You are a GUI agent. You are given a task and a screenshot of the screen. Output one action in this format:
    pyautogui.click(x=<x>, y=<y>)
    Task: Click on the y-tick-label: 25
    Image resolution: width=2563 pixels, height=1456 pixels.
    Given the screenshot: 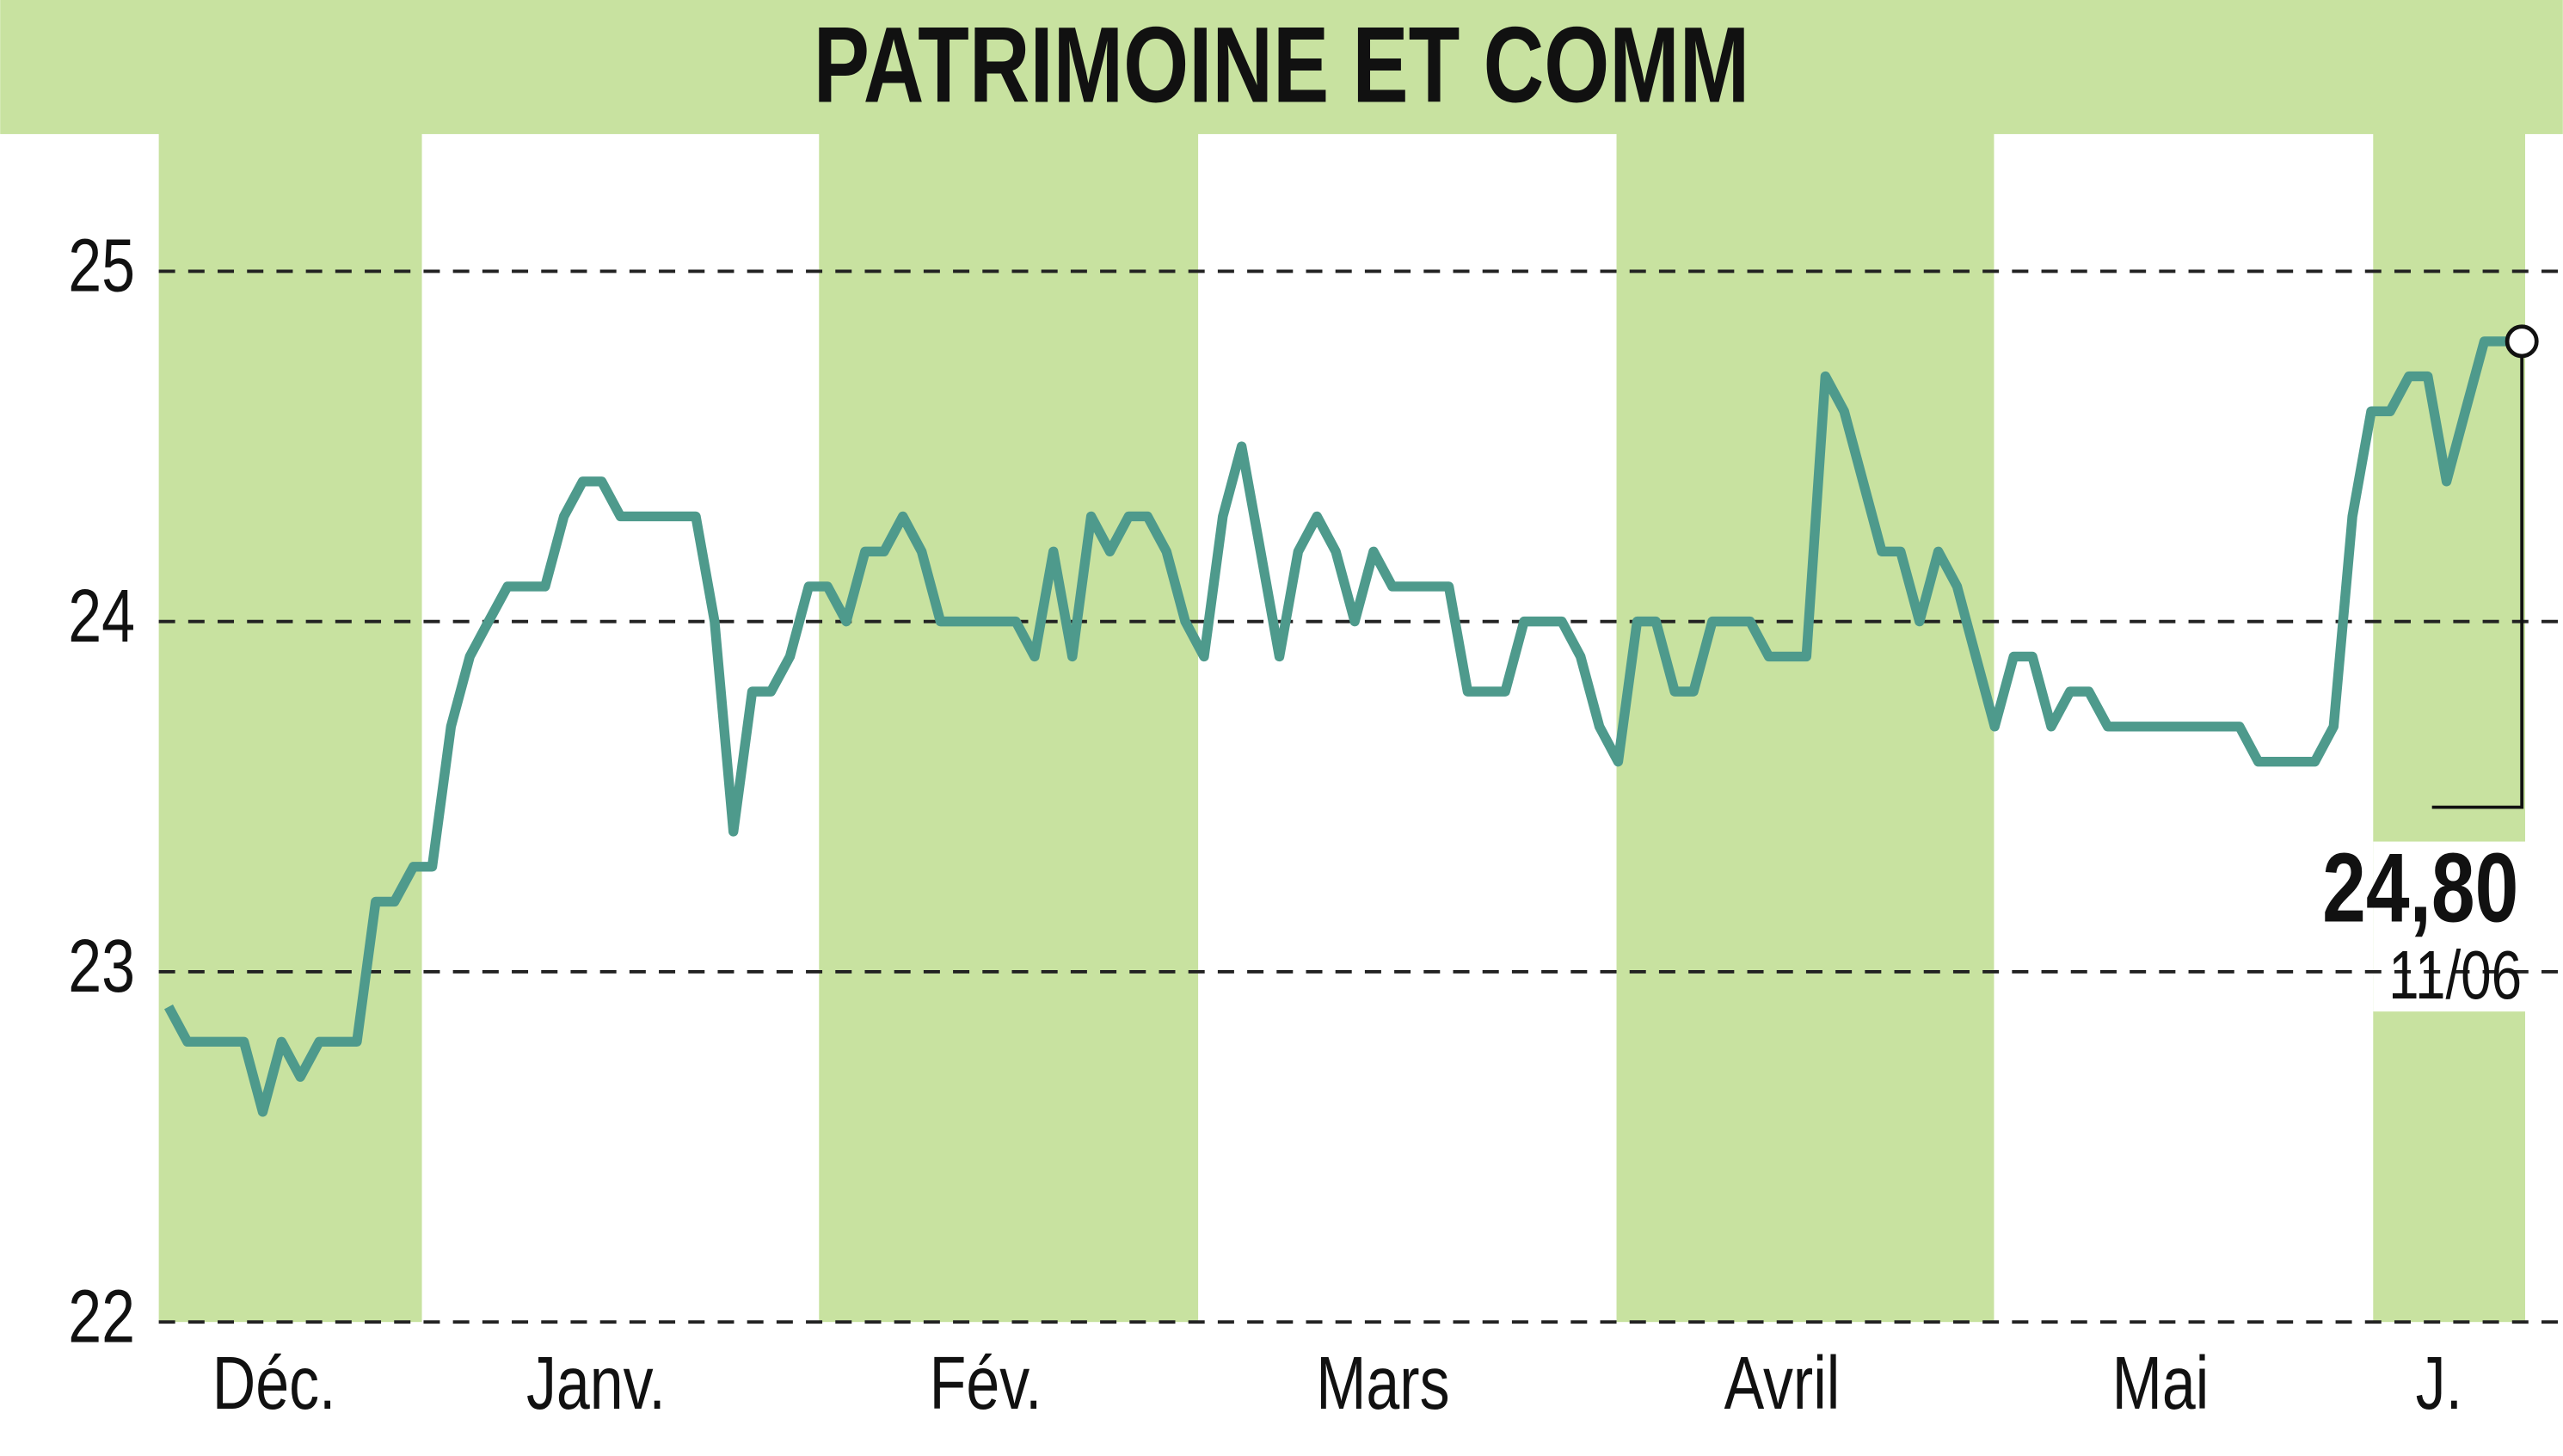 What is the action you would take?
    pyautogui.click(x=101, y=265)
    